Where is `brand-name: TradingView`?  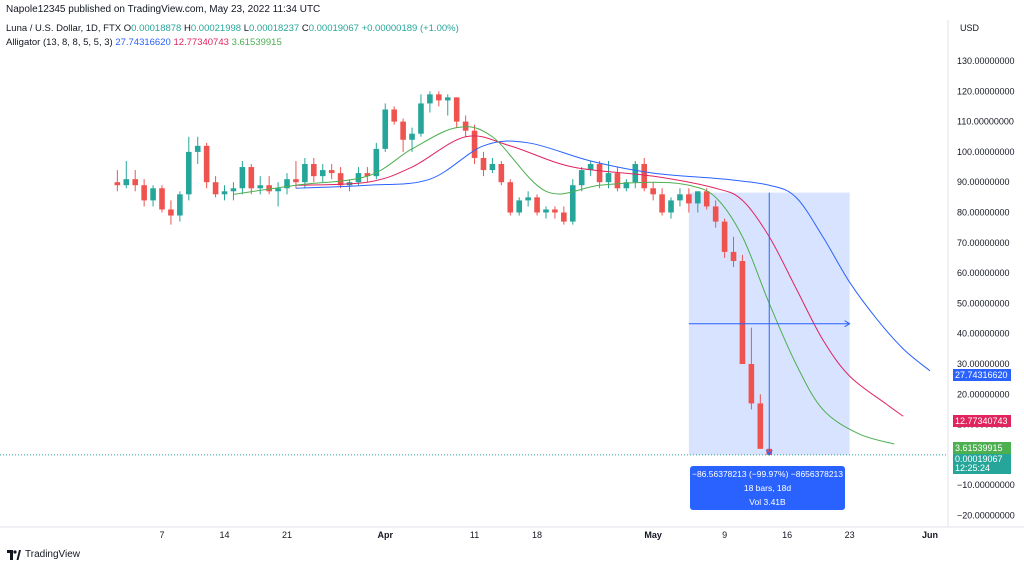
brand-name: TradingView is located at coordinates (53, 554).